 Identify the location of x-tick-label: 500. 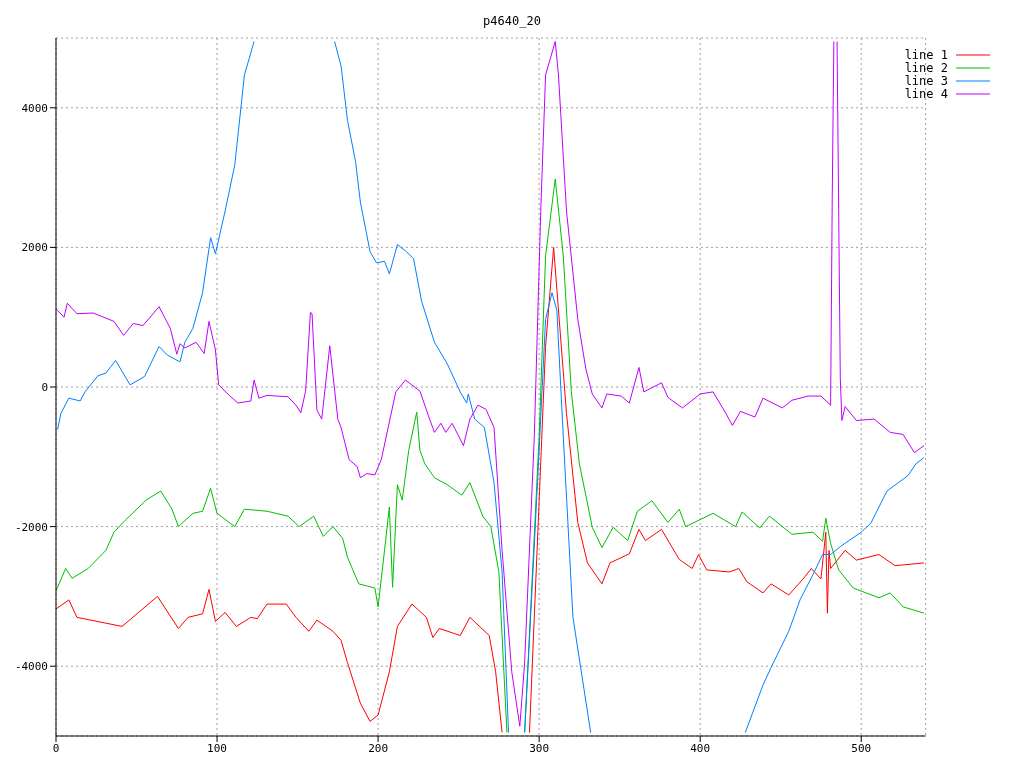
(861, 748).